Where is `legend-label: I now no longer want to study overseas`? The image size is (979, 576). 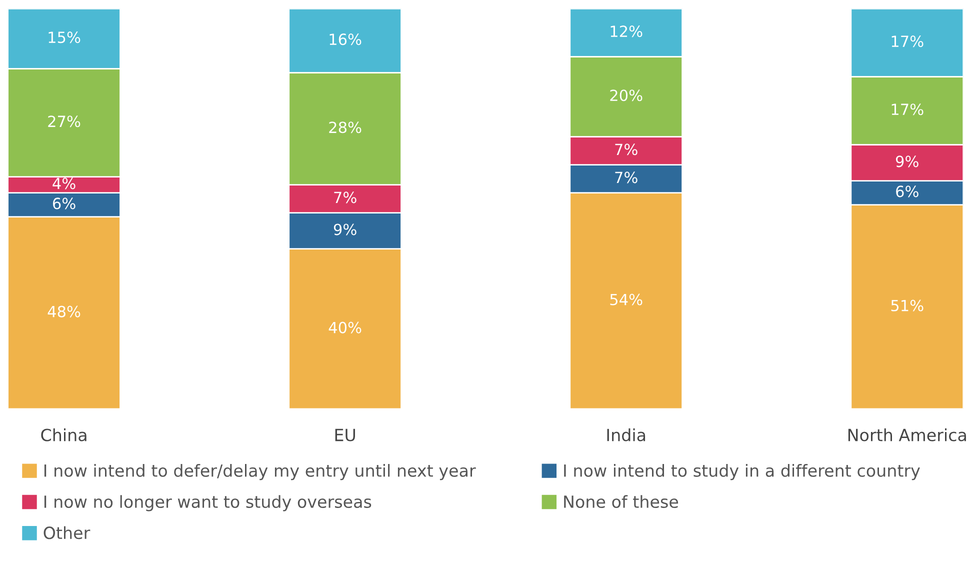 legend-label: I now no longer want to study overseas is located at coordinates (208, 503).